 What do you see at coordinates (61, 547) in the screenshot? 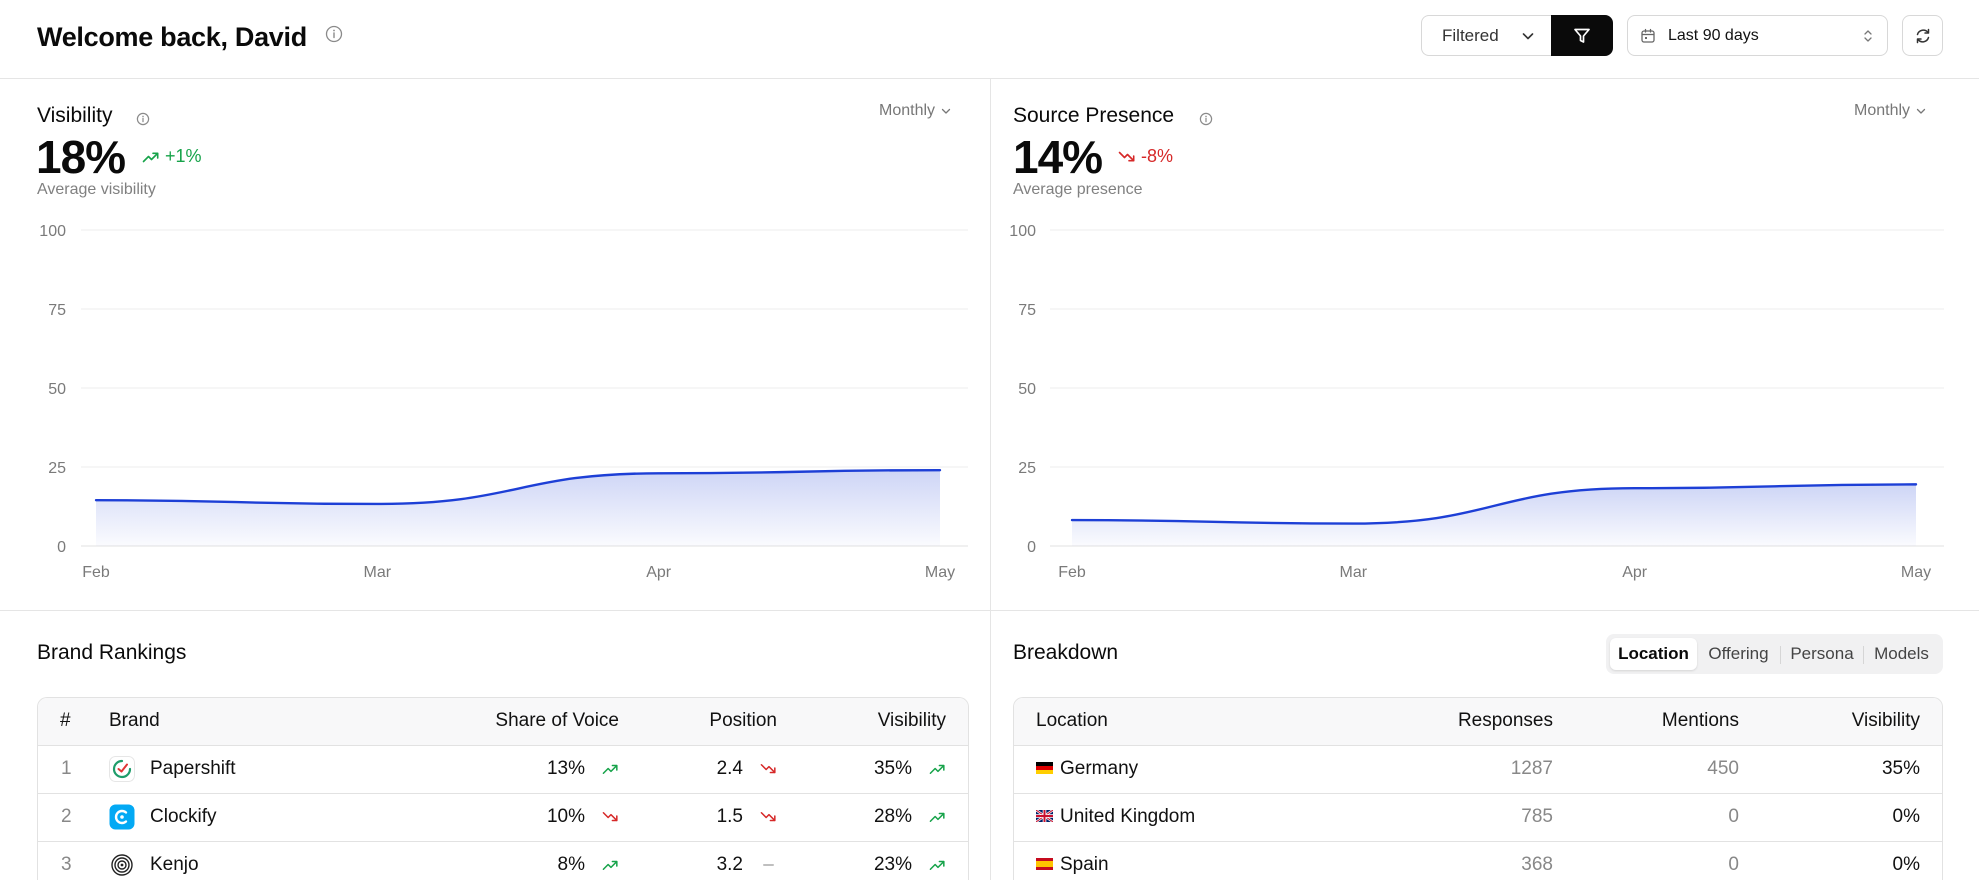
I see `visibility-y-tick-label: 0` at bounding box center [61, 547].